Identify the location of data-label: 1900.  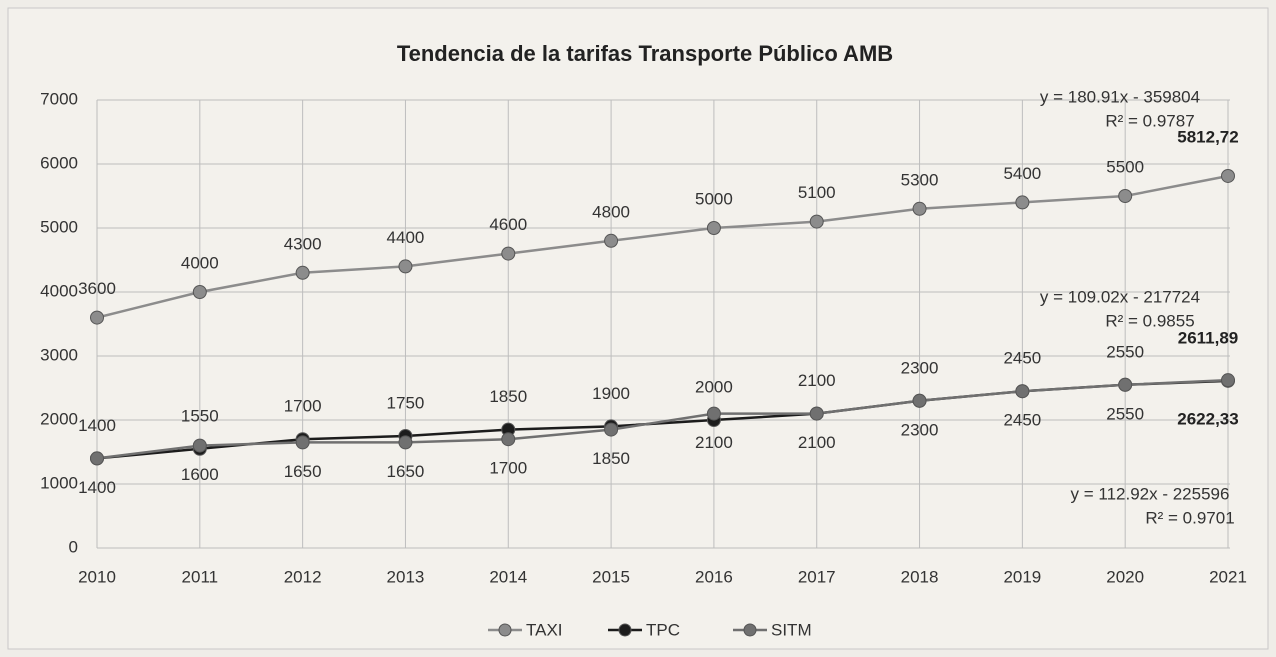
(611, 393).